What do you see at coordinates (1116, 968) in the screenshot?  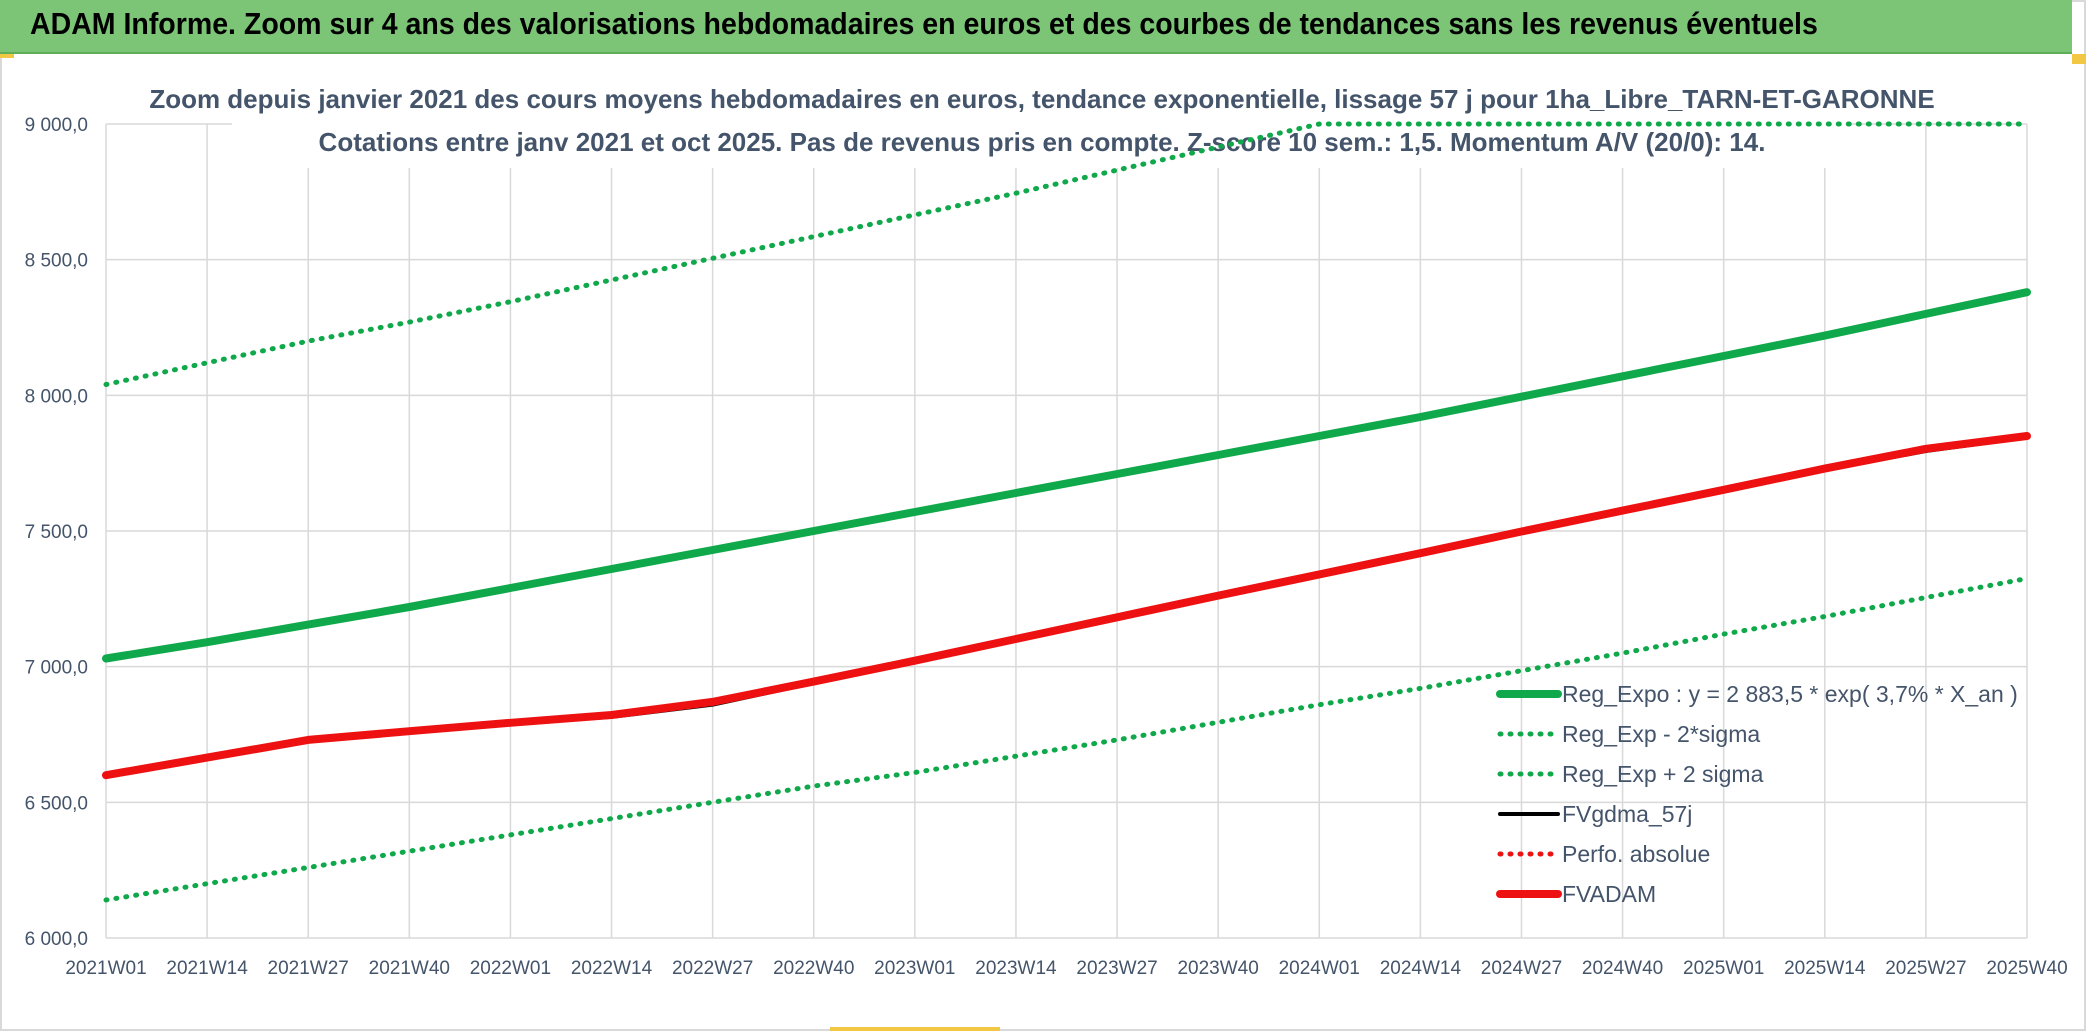 I see `x-tick-label: 2023W27` at bounding box center [1116, 968].